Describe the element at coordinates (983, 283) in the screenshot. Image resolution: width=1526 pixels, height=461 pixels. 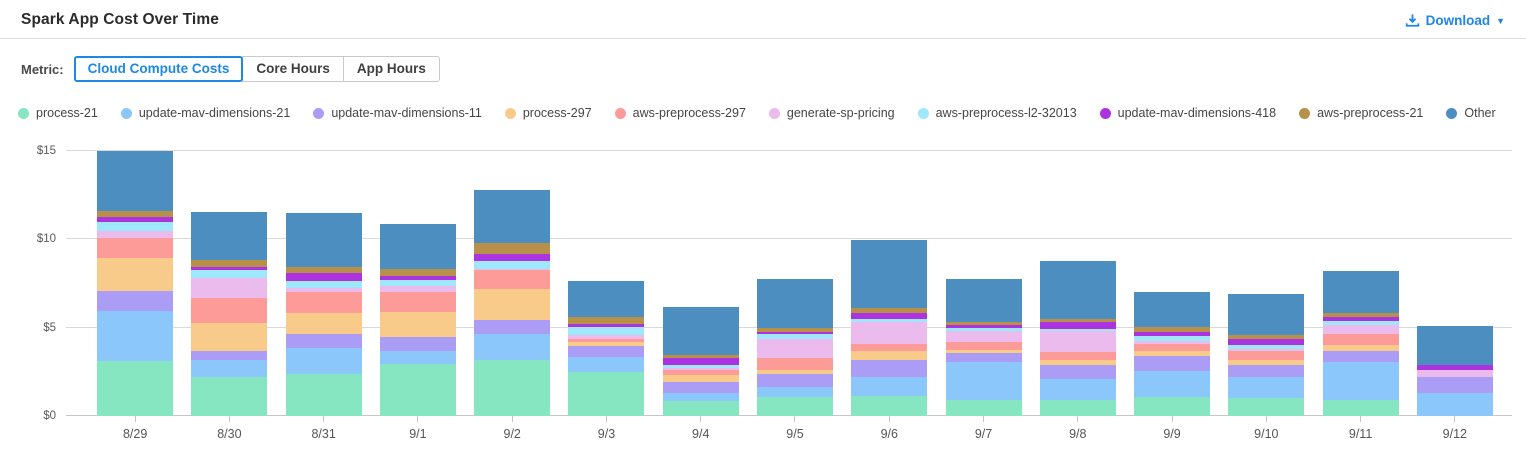
I see `bar-9/7` at that location.